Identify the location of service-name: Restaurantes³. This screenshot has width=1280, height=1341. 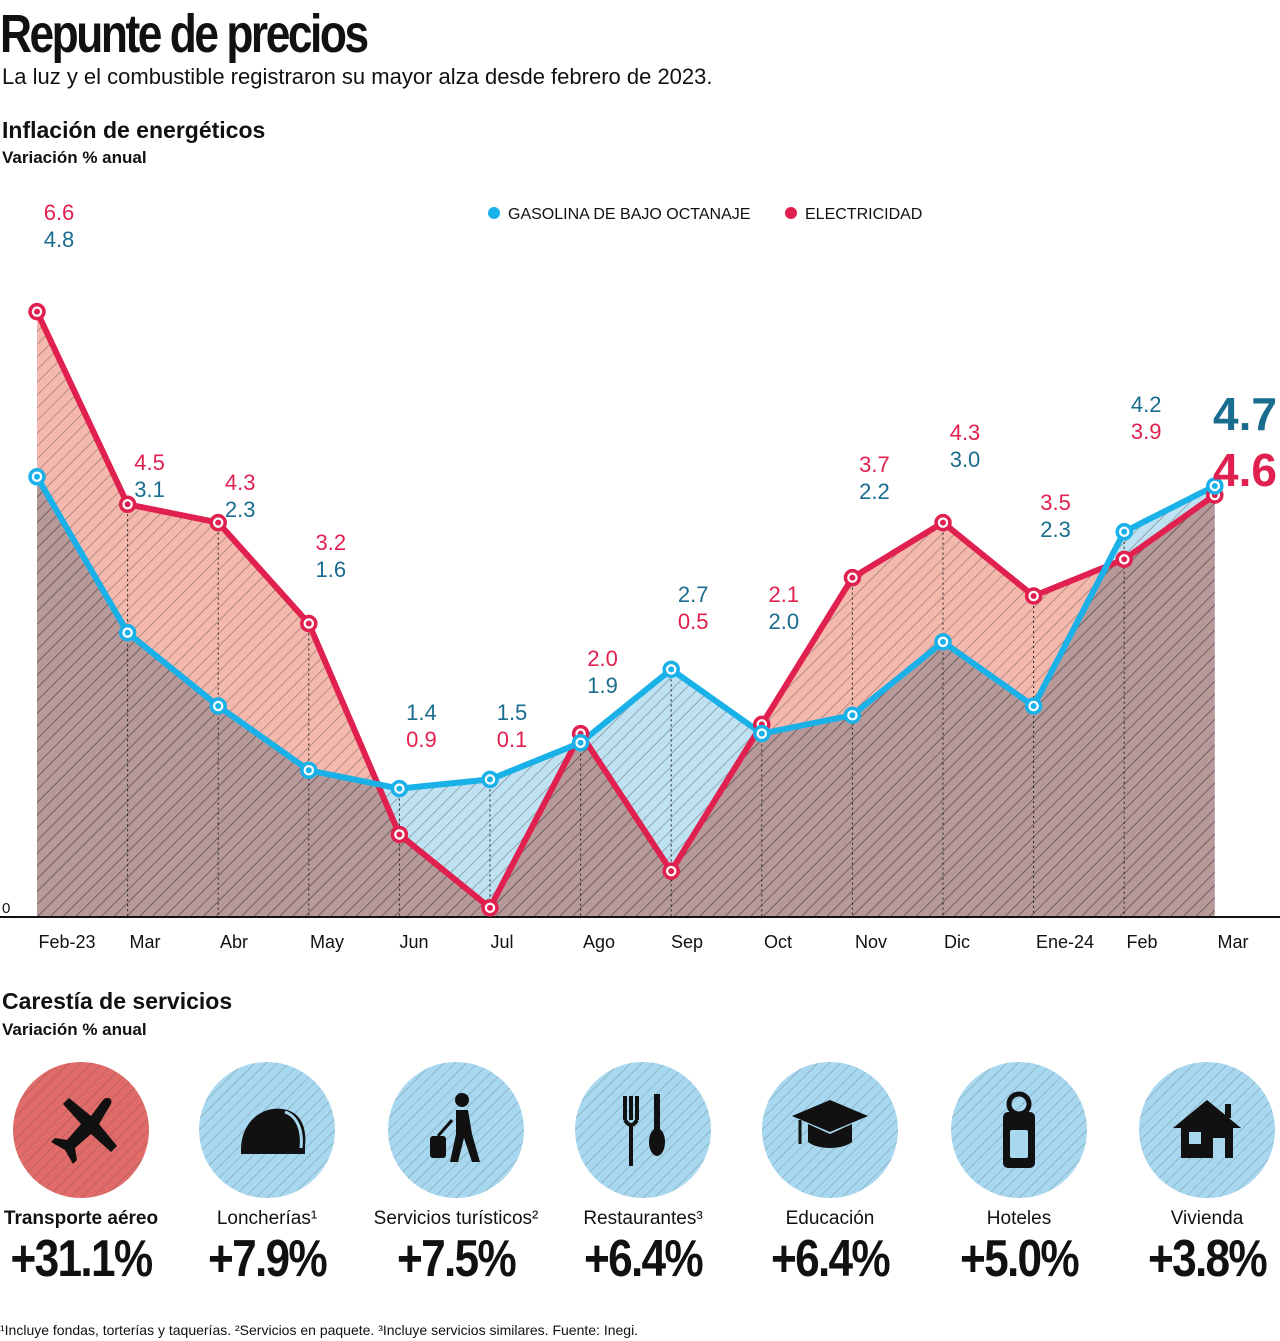
(643, 1218).